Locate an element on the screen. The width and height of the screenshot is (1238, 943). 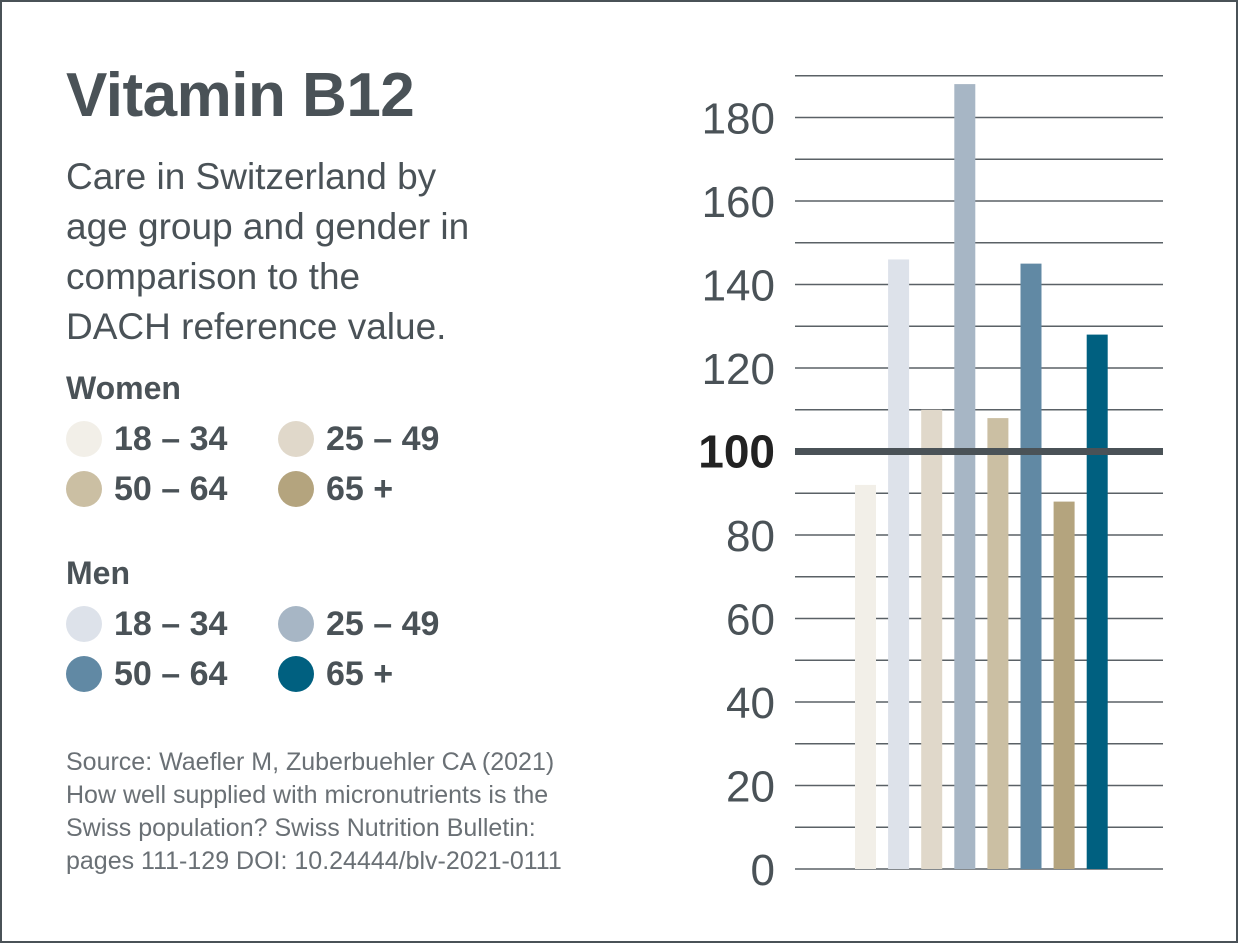
bar-2: Men 18 – 34: 146 is located at coordinates (899, 564).